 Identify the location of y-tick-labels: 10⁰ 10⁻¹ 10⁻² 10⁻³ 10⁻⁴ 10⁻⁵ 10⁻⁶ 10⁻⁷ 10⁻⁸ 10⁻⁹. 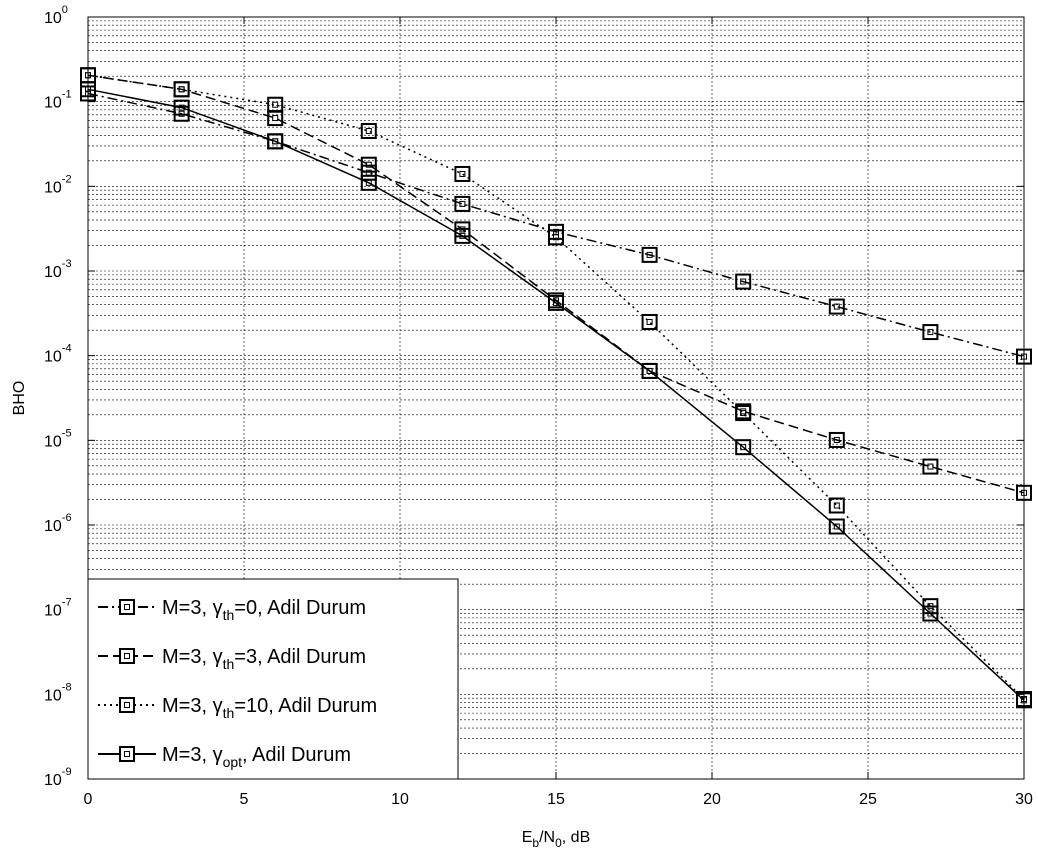
(58, 396).